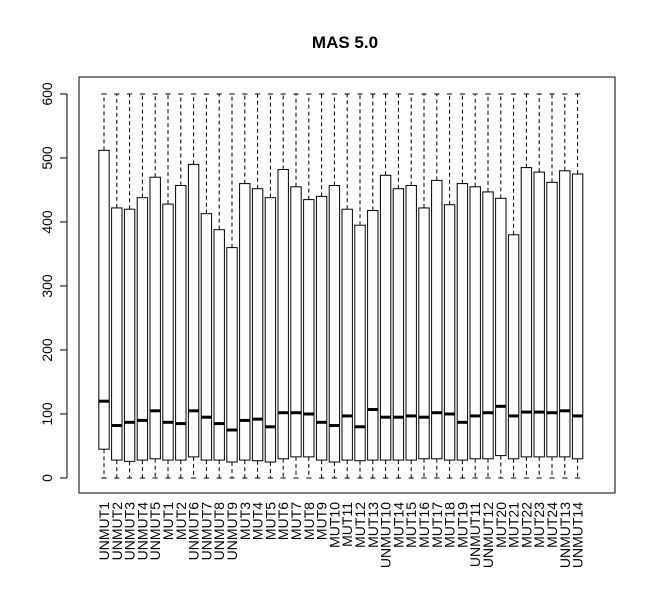 This screenshot has width=657, height=597. What do you see at coordinates (206, 531) in the screenshot?
I see `x-tick-label: UNMUT7` at bounding box center [206, 531].